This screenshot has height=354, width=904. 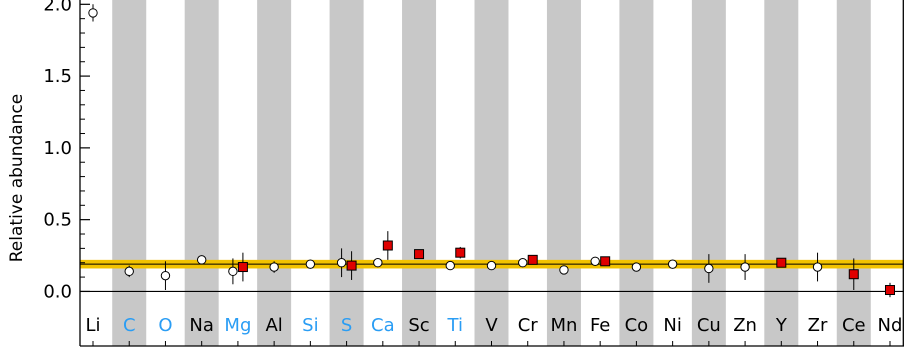 I want to click on red-square-s, so click(x=351, y=265).